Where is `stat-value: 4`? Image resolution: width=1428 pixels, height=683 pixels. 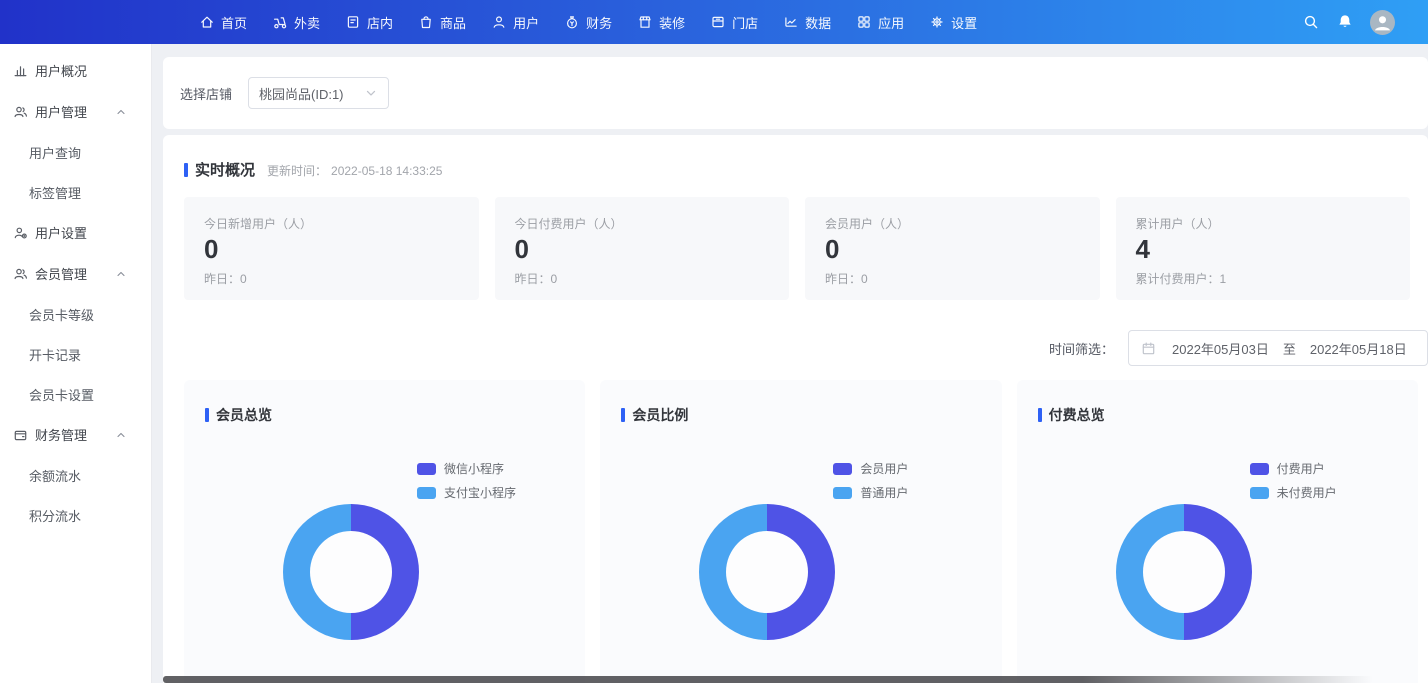
stat-value: 4 is located at coordinates (1142, 249).